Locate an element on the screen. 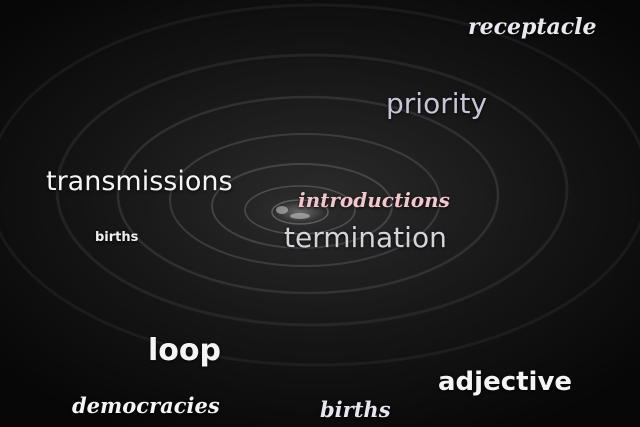  word-adjective: adjective is located at coordinates (505, 382).